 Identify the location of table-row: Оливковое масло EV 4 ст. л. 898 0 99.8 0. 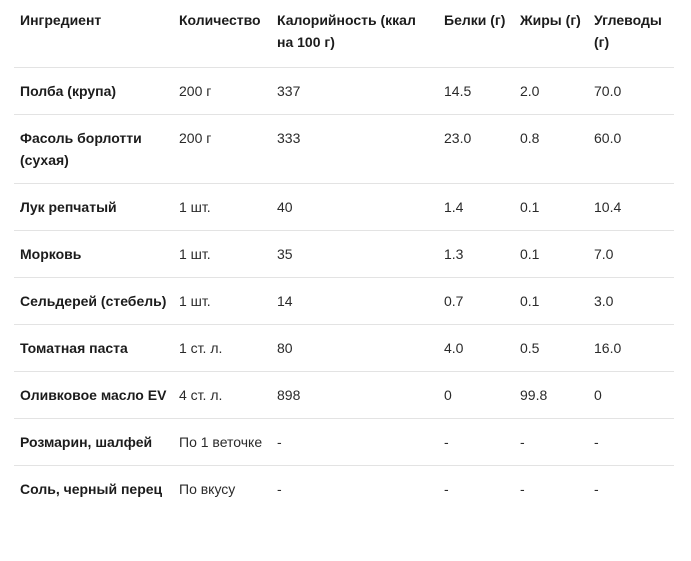
(344, 395).